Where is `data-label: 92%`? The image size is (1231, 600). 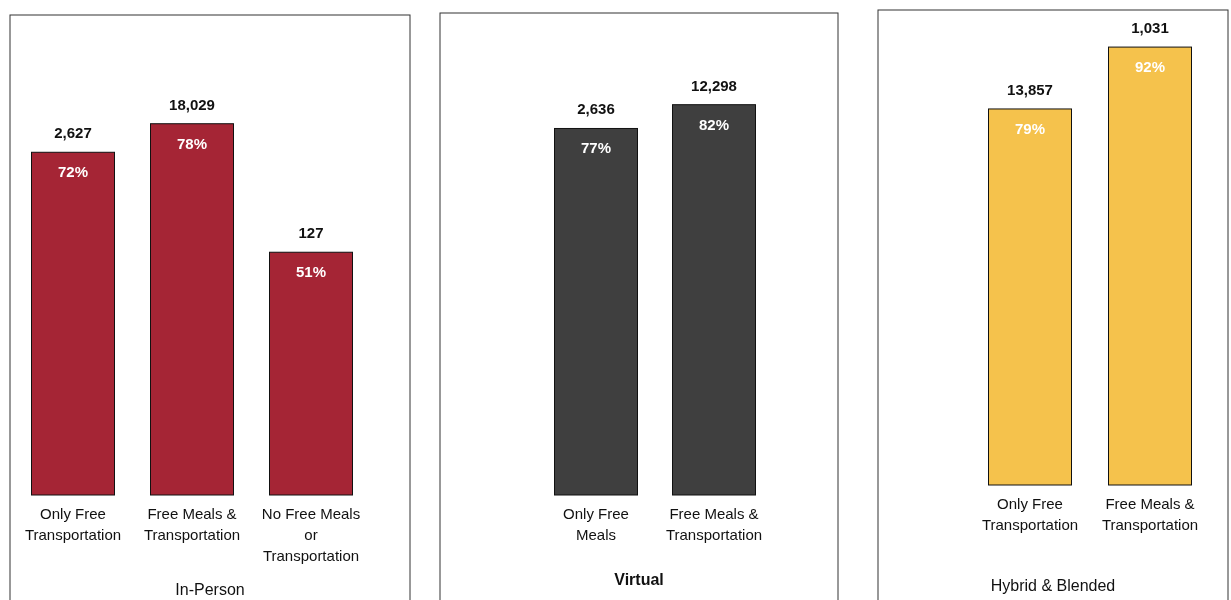 data-label: 92% is located at coordinates (1150, 67).